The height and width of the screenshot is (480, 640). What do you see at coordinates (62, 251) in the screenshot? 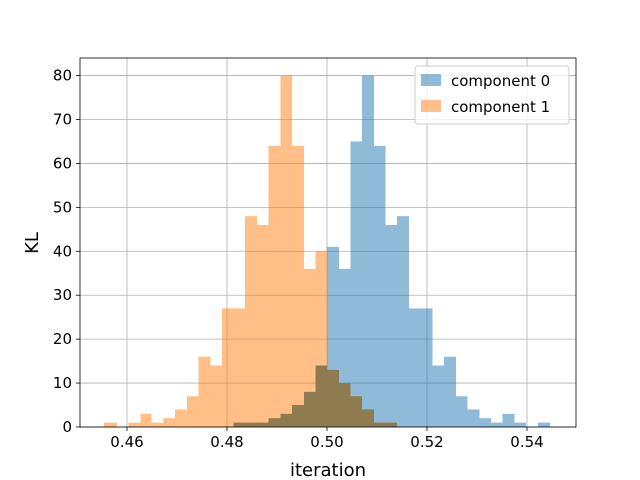
I see `y-tick-label: 40` at bounding box center [62, 251].